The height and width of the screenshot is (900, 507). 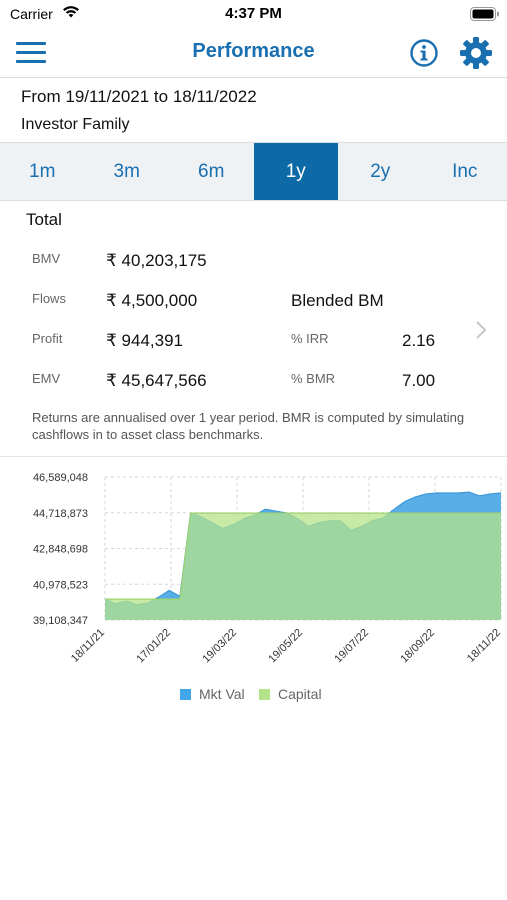 I want to click on tab-2y: 2y, so click(x=380, y=171).